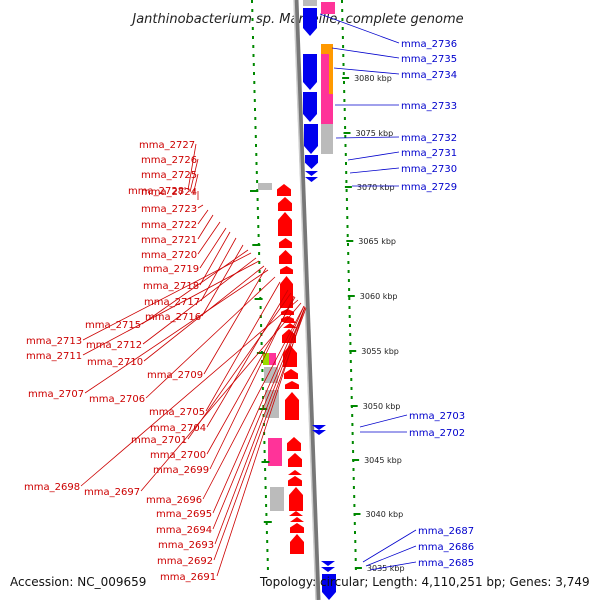  What do you see at coordinates (169, 209) in the screenshot?
I see `left-gene-label: mma_2723` at bounding box center [169, 209].